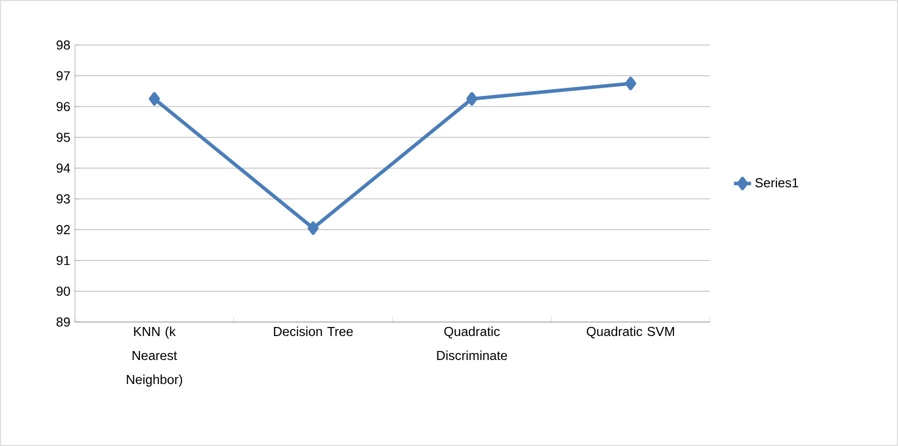 The height and width of the screenshot is (446, 898). What do you see at coordinates (313, 331) in the screenshot?
I see `x-tick-label: Decision Tree` at bounding box center [313, 331].